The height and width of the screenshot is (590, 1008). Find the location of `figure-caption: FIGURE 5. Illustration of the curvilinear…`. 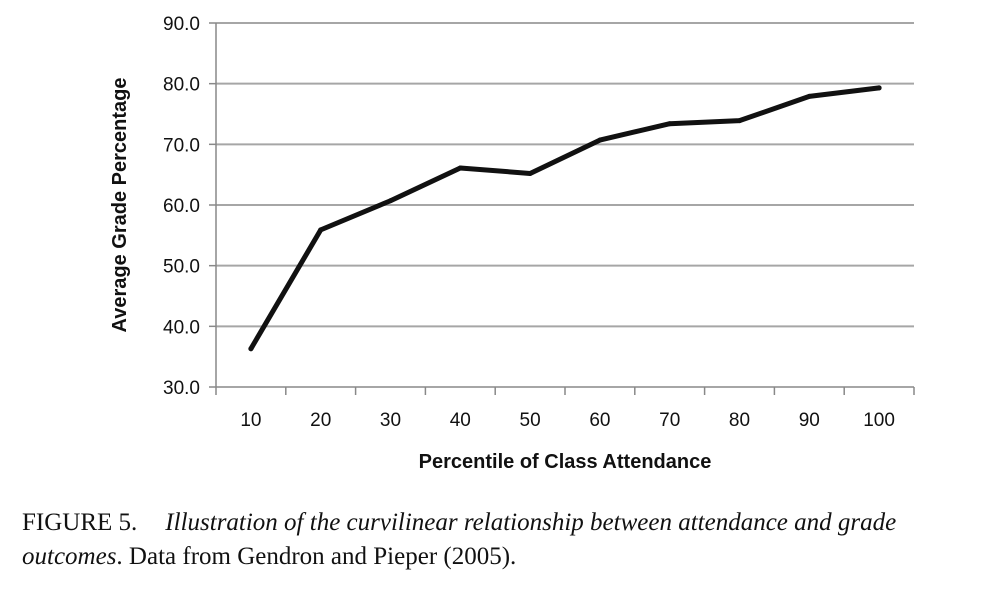

figure-caption: FIGURE 5. Illustration of the curvilinear… is located at coordinates (509, 540).